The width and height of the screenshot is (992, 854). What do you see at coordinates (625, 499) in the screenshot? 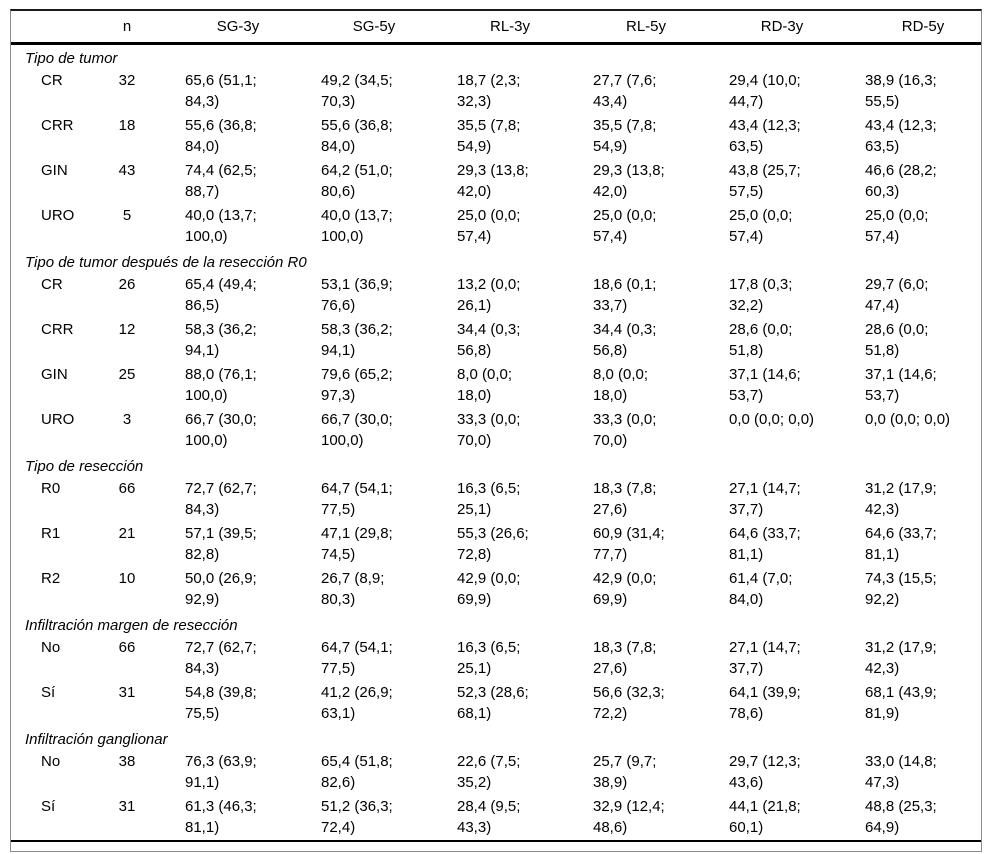
I see `result-value-text: 18,3 (7,8; 27,6)` at bounding box center [625, 499].